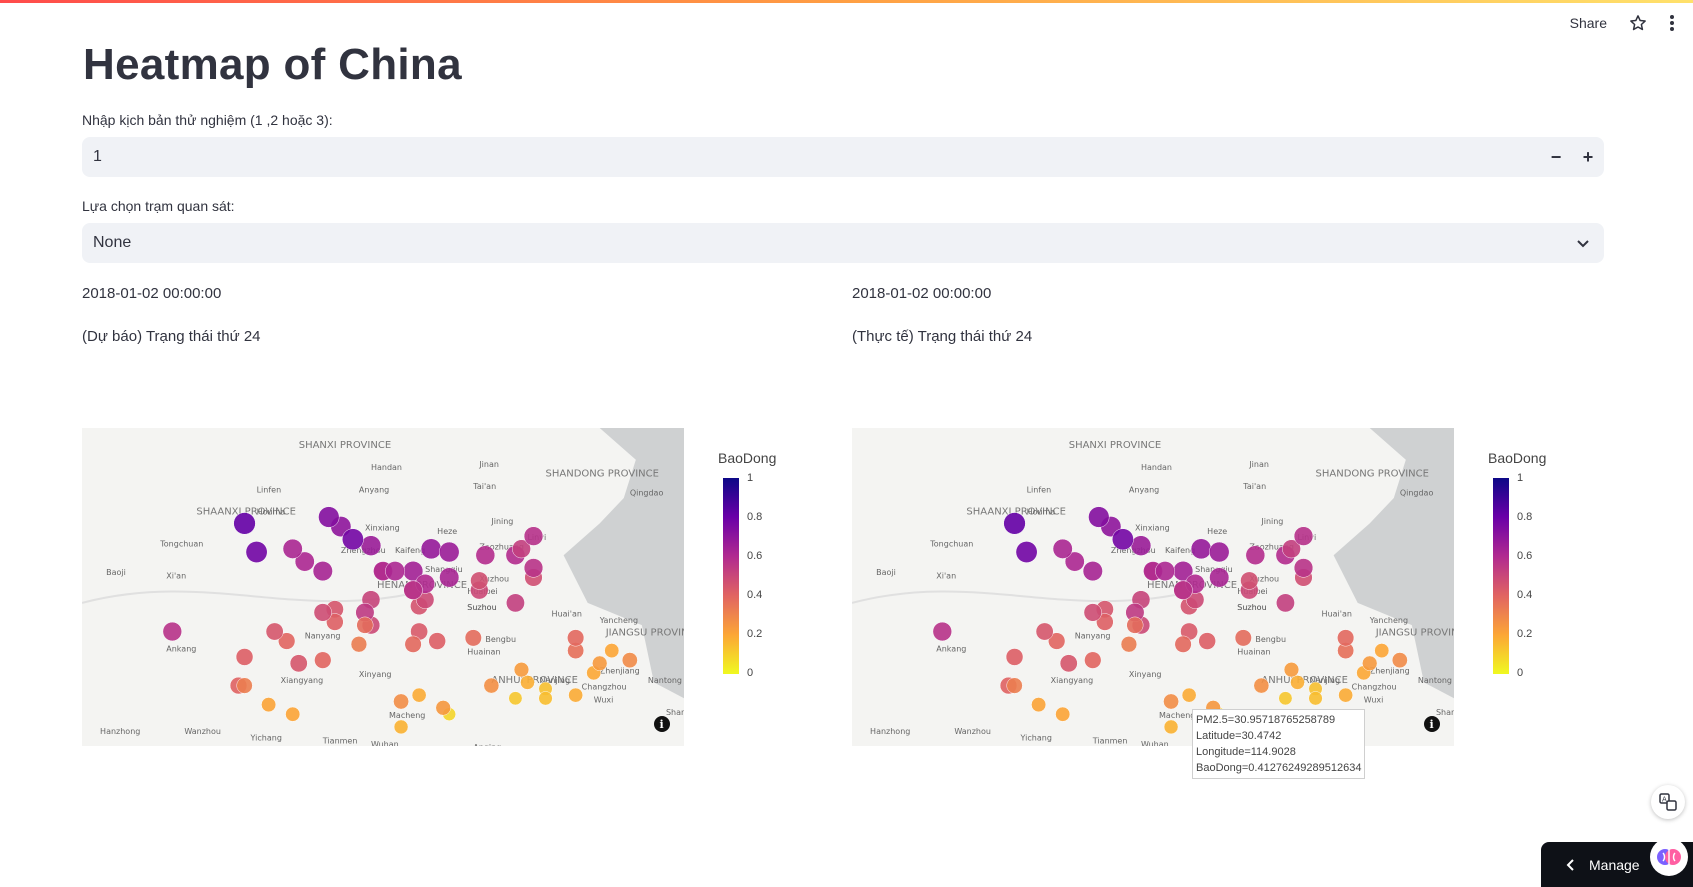 The width and height of the screenshot is (1693, 887). I want to click on increment-button: +, so click(1588, 156).